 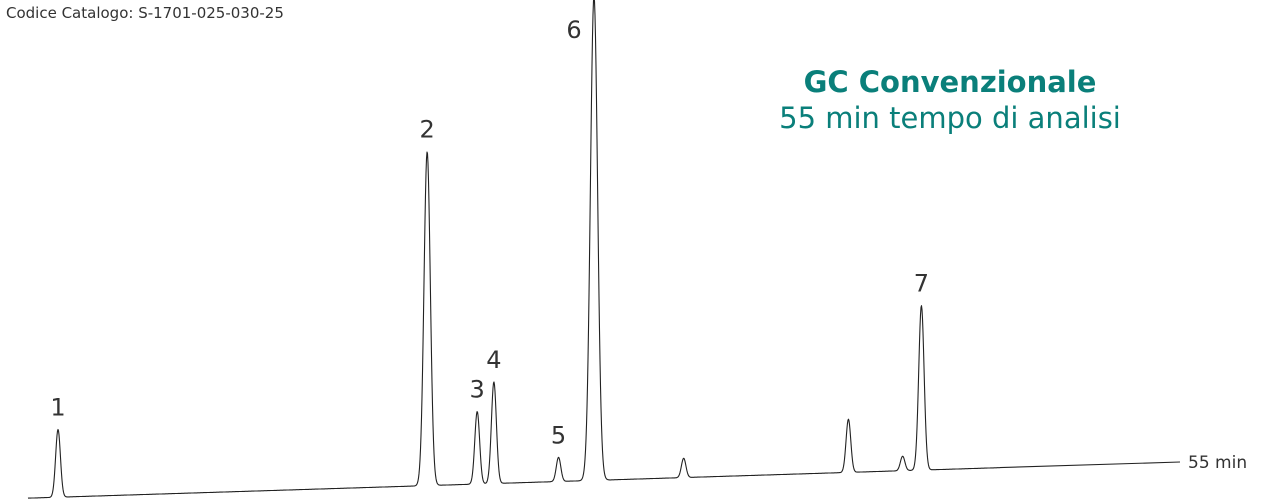 What do you see at coordinates (921, 284) in the screenshot?
I see `peak-label-7: 7` at bounding box center [921, 284].